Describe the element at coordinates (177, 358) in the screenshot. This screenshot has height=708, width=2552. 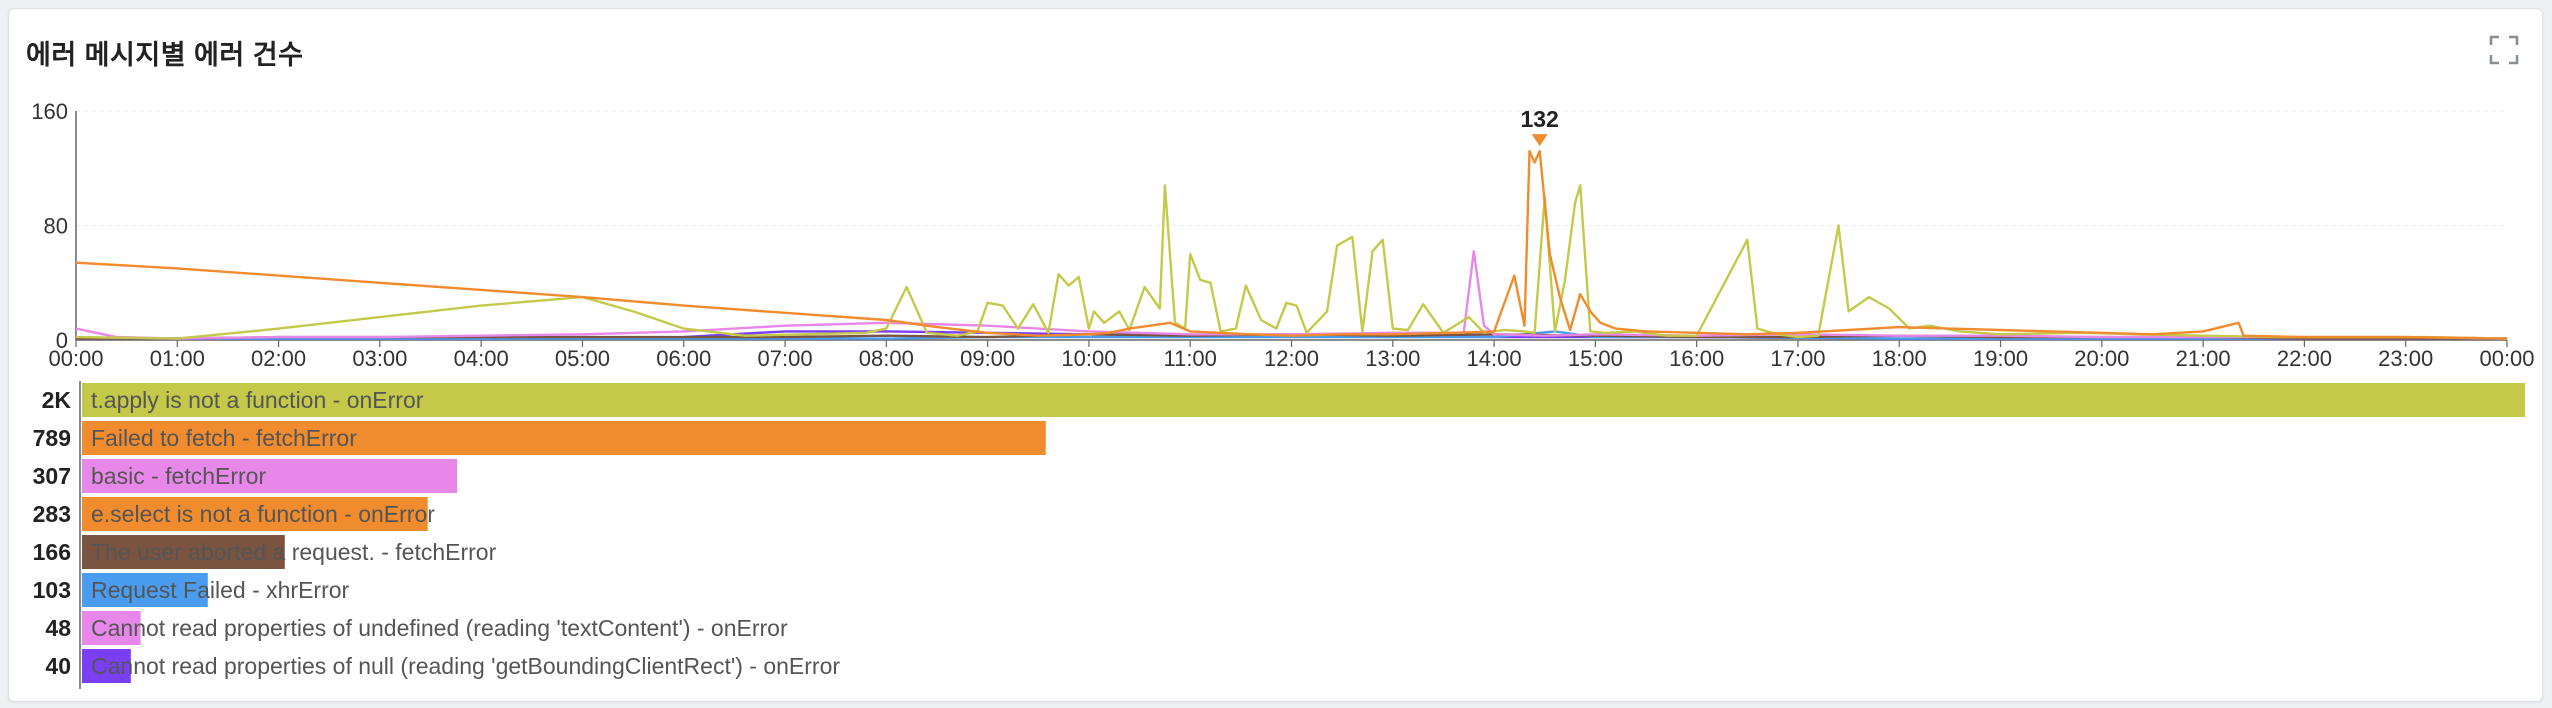
I see `x-tick-label: 01:00` at that location.